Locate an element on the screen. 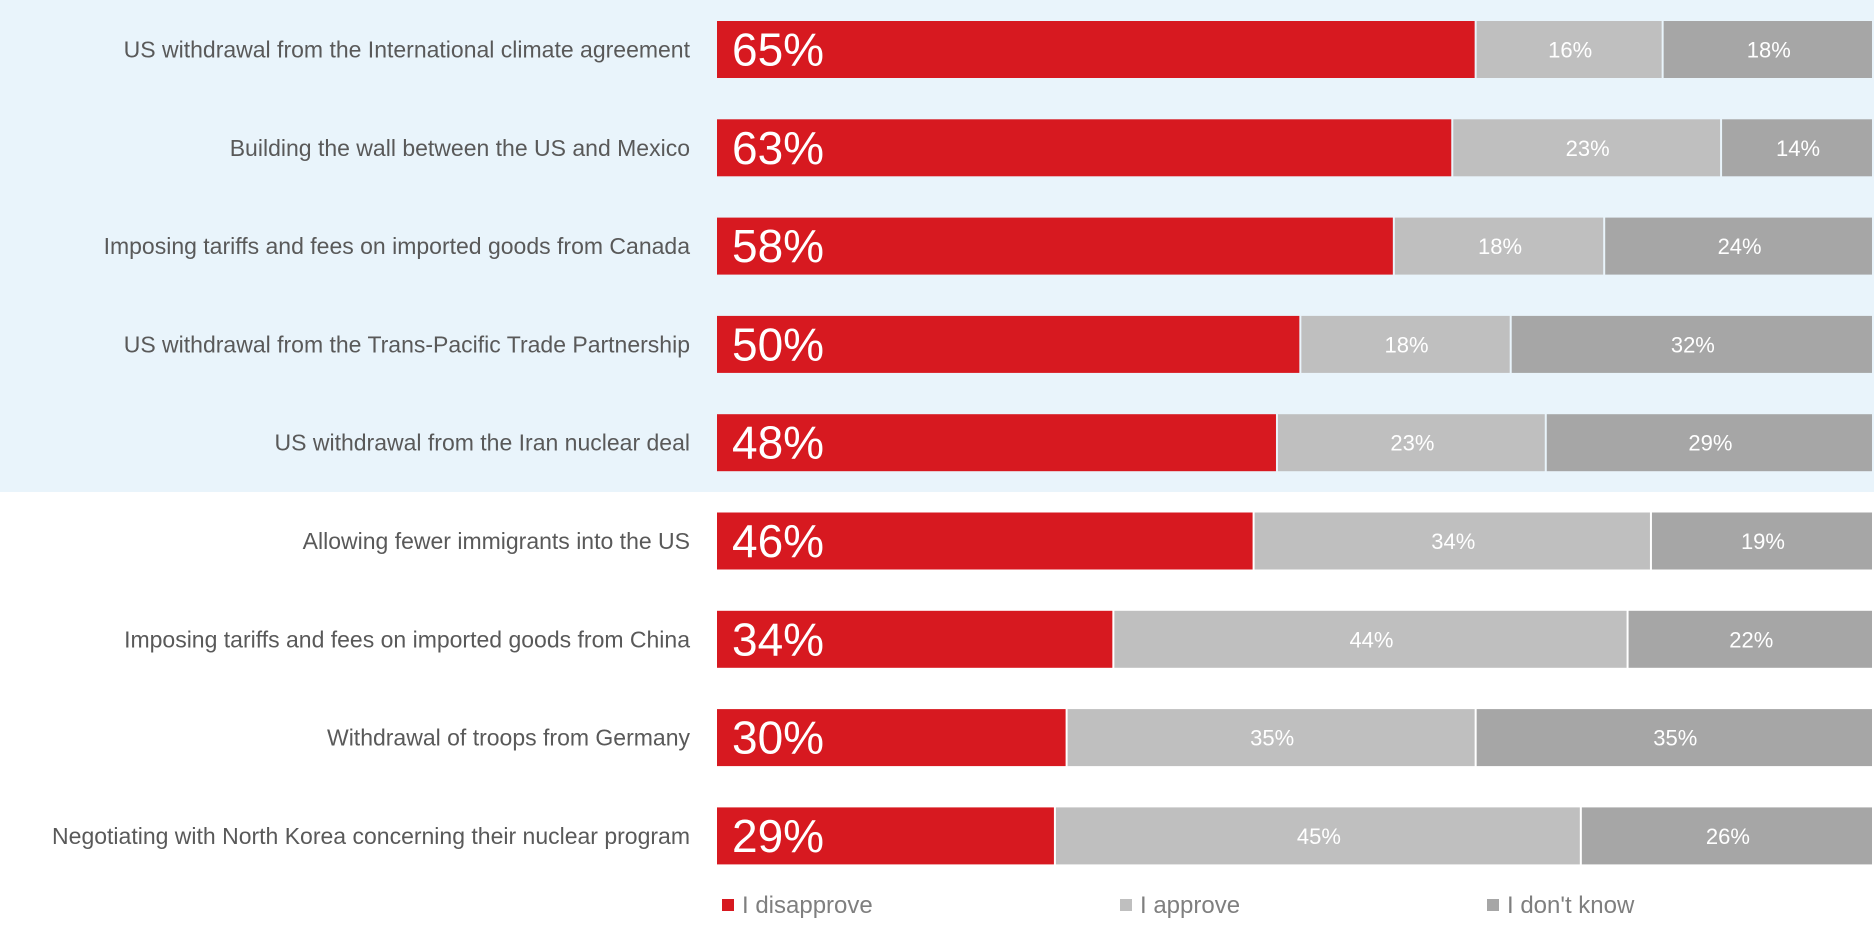  data-label: 63% is located at coordinates (778, 148).